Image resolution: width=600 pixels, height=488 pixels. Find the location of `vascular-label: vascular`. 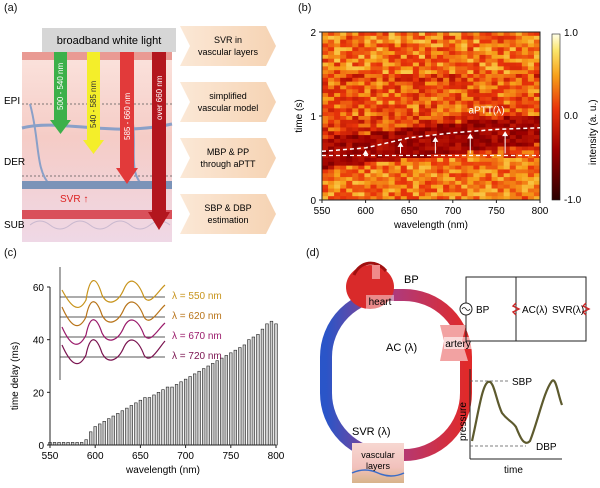

vascular-label: vascular is located at coordinates (378, 455).